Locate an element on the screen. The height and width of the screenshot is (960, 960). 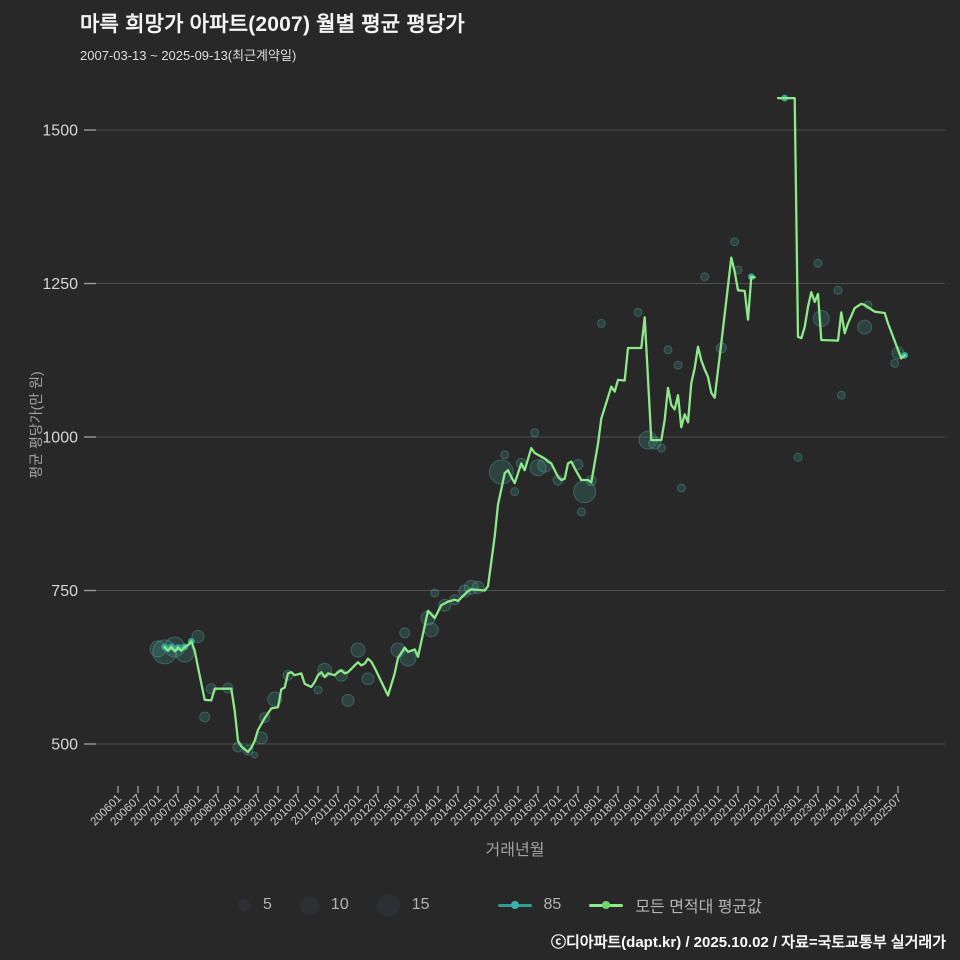
legend-series-85: 85 is located at coordinates (529, 905).